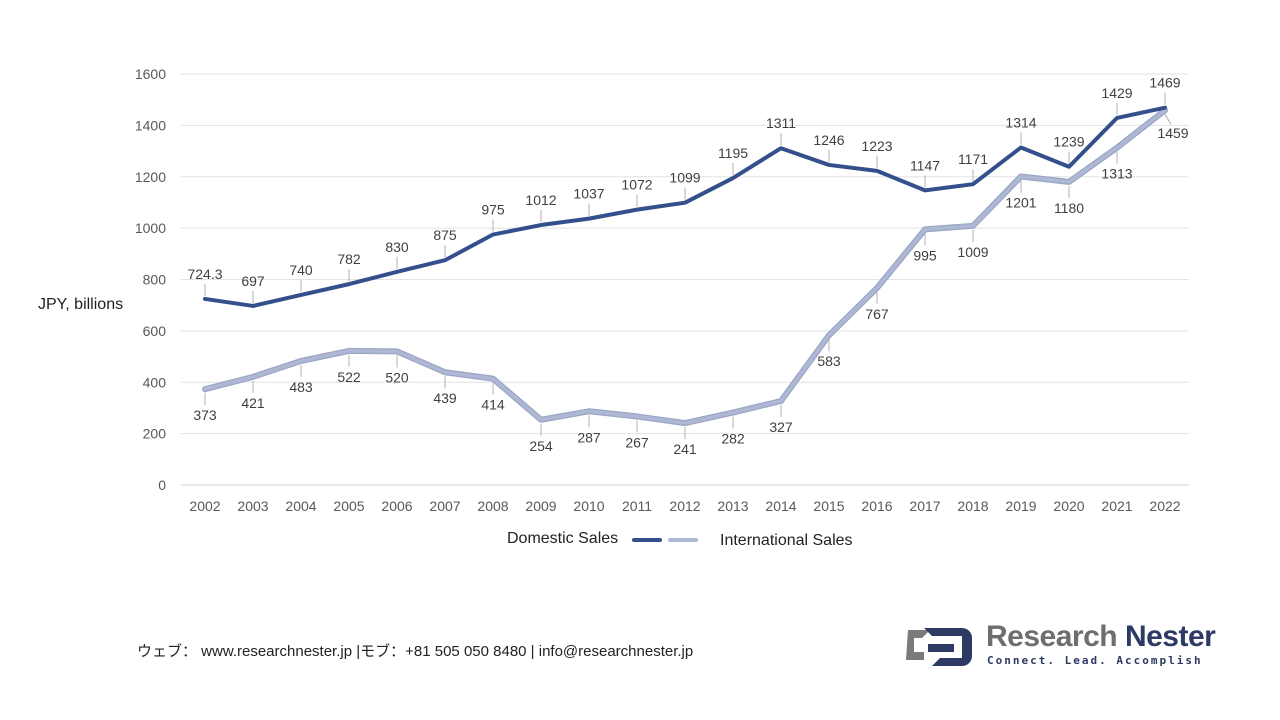  Describe the element at coordinates (155, 434) in the screenshot. I see `y-tick-label: 200` at that location.